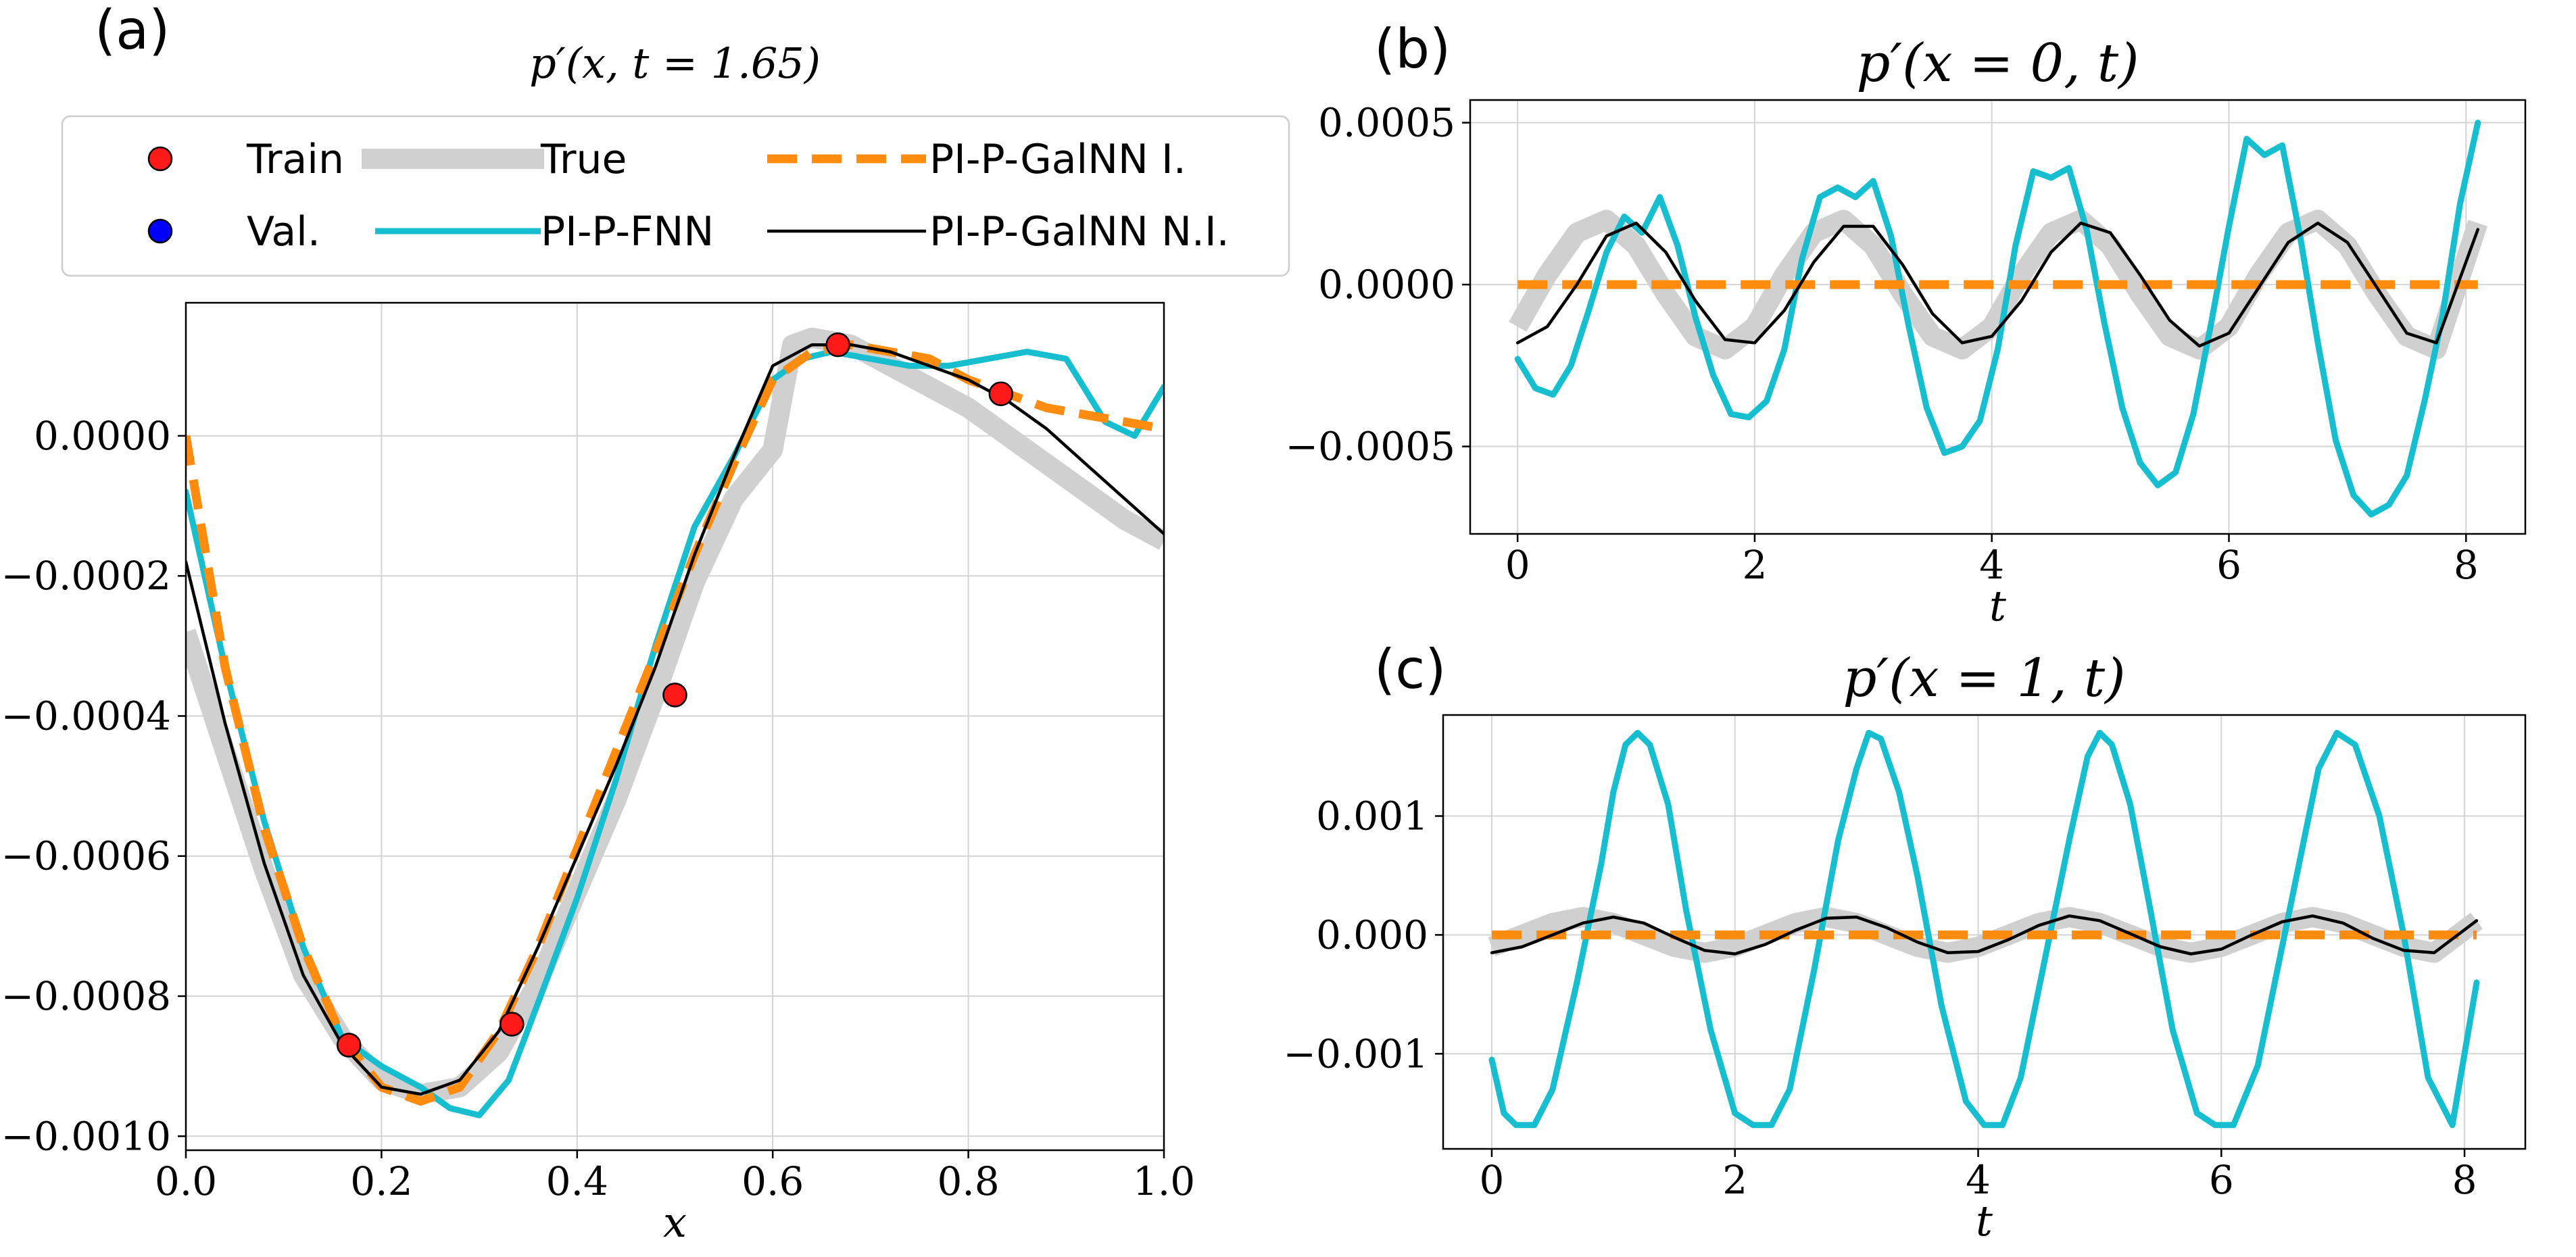 Image resolution: width=2576 pixels, height=1257 pixels. Describe the element at coordinates (583, 159) in the screenshot. I see `legend-label-true: True` at that location.